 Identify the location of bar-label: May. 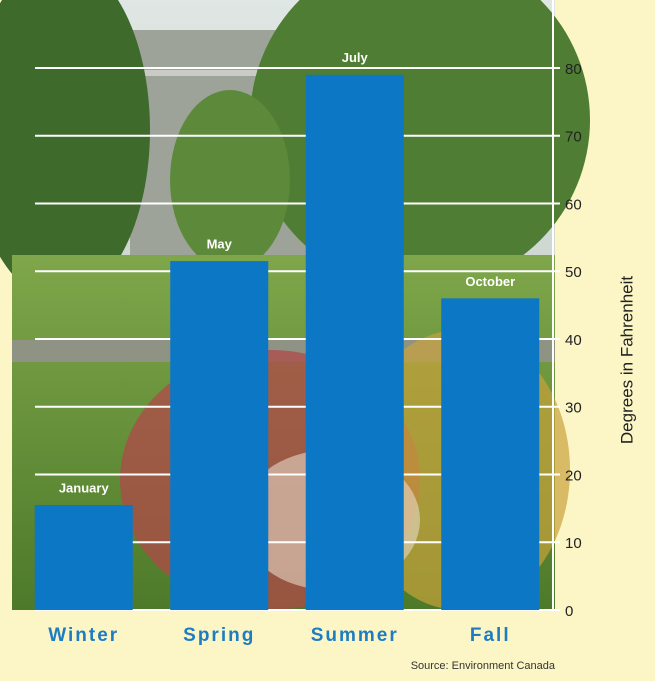
(220, 244).